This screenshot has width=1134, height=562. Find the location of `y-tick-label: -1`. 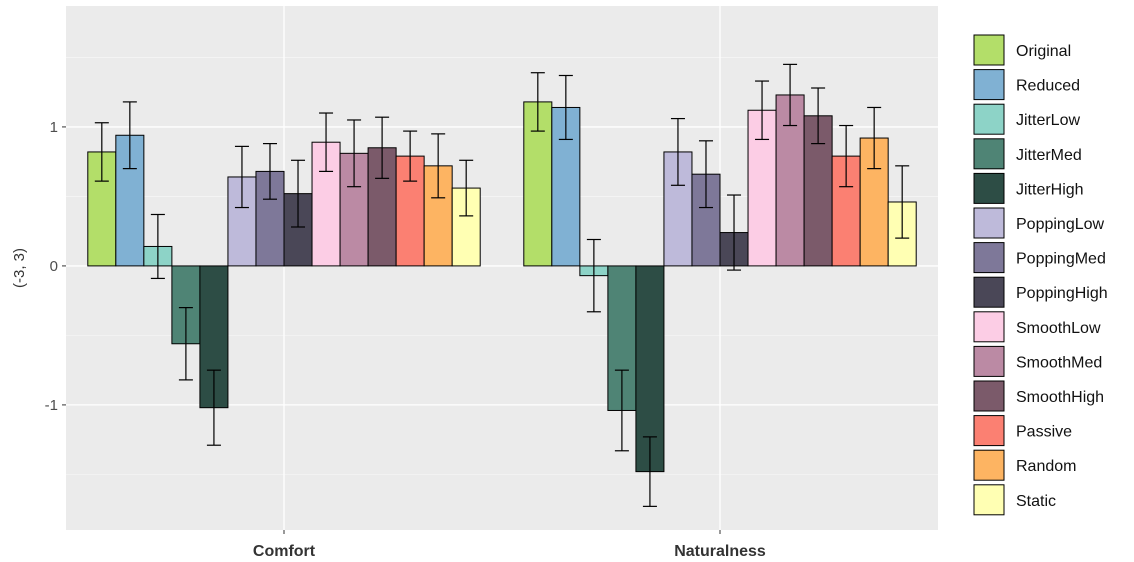

y-tick-label: -1 is located at coordinates (51, 405).